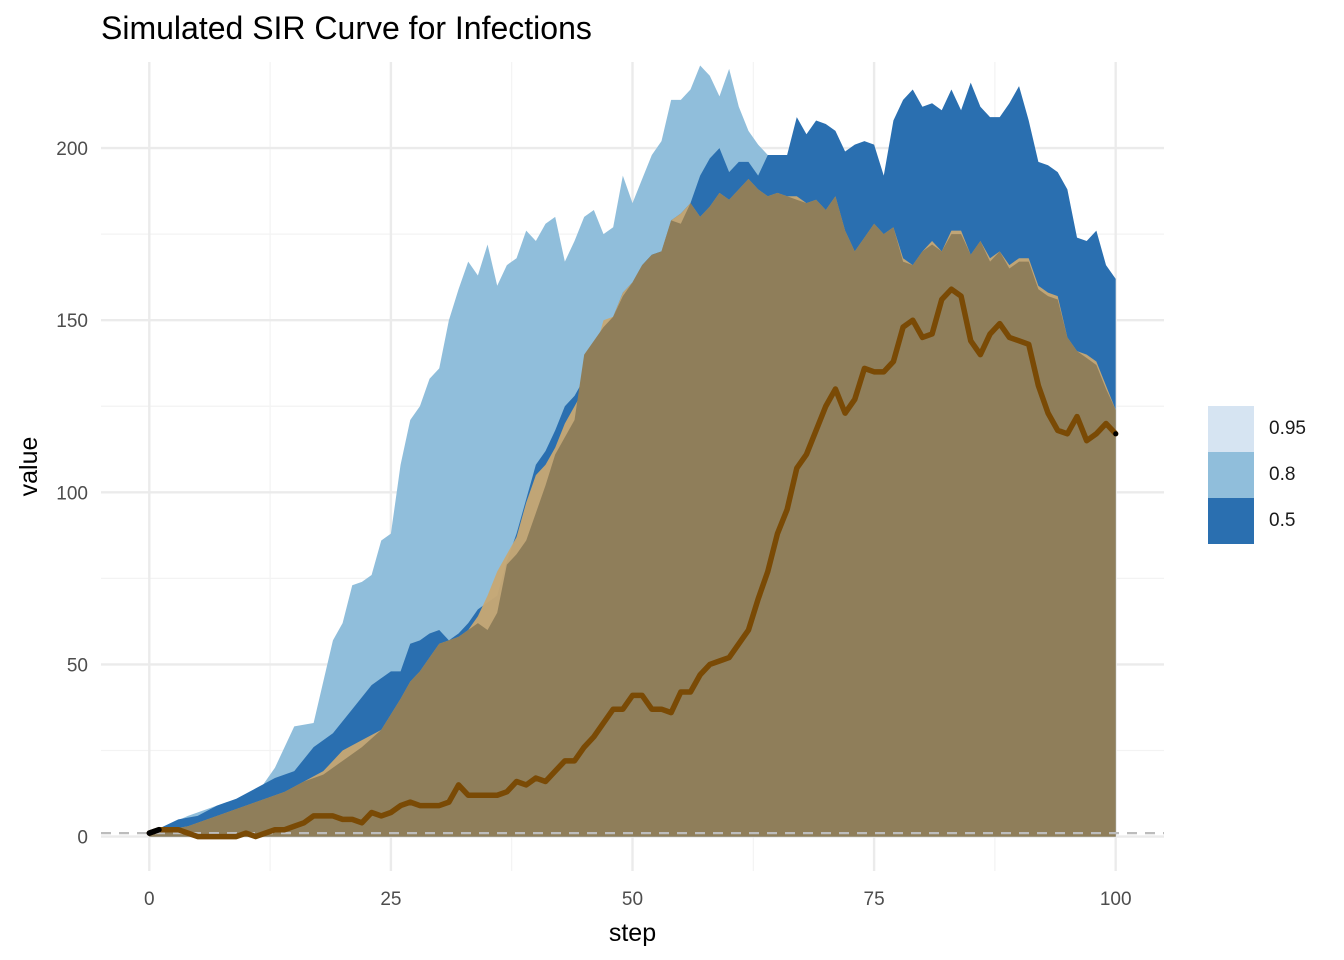 The height and width of the screenshot is (960, 1344). Describe the element at coordinates (1231, 521) in the screenshot. I see `legend-key-0.5` at that location.